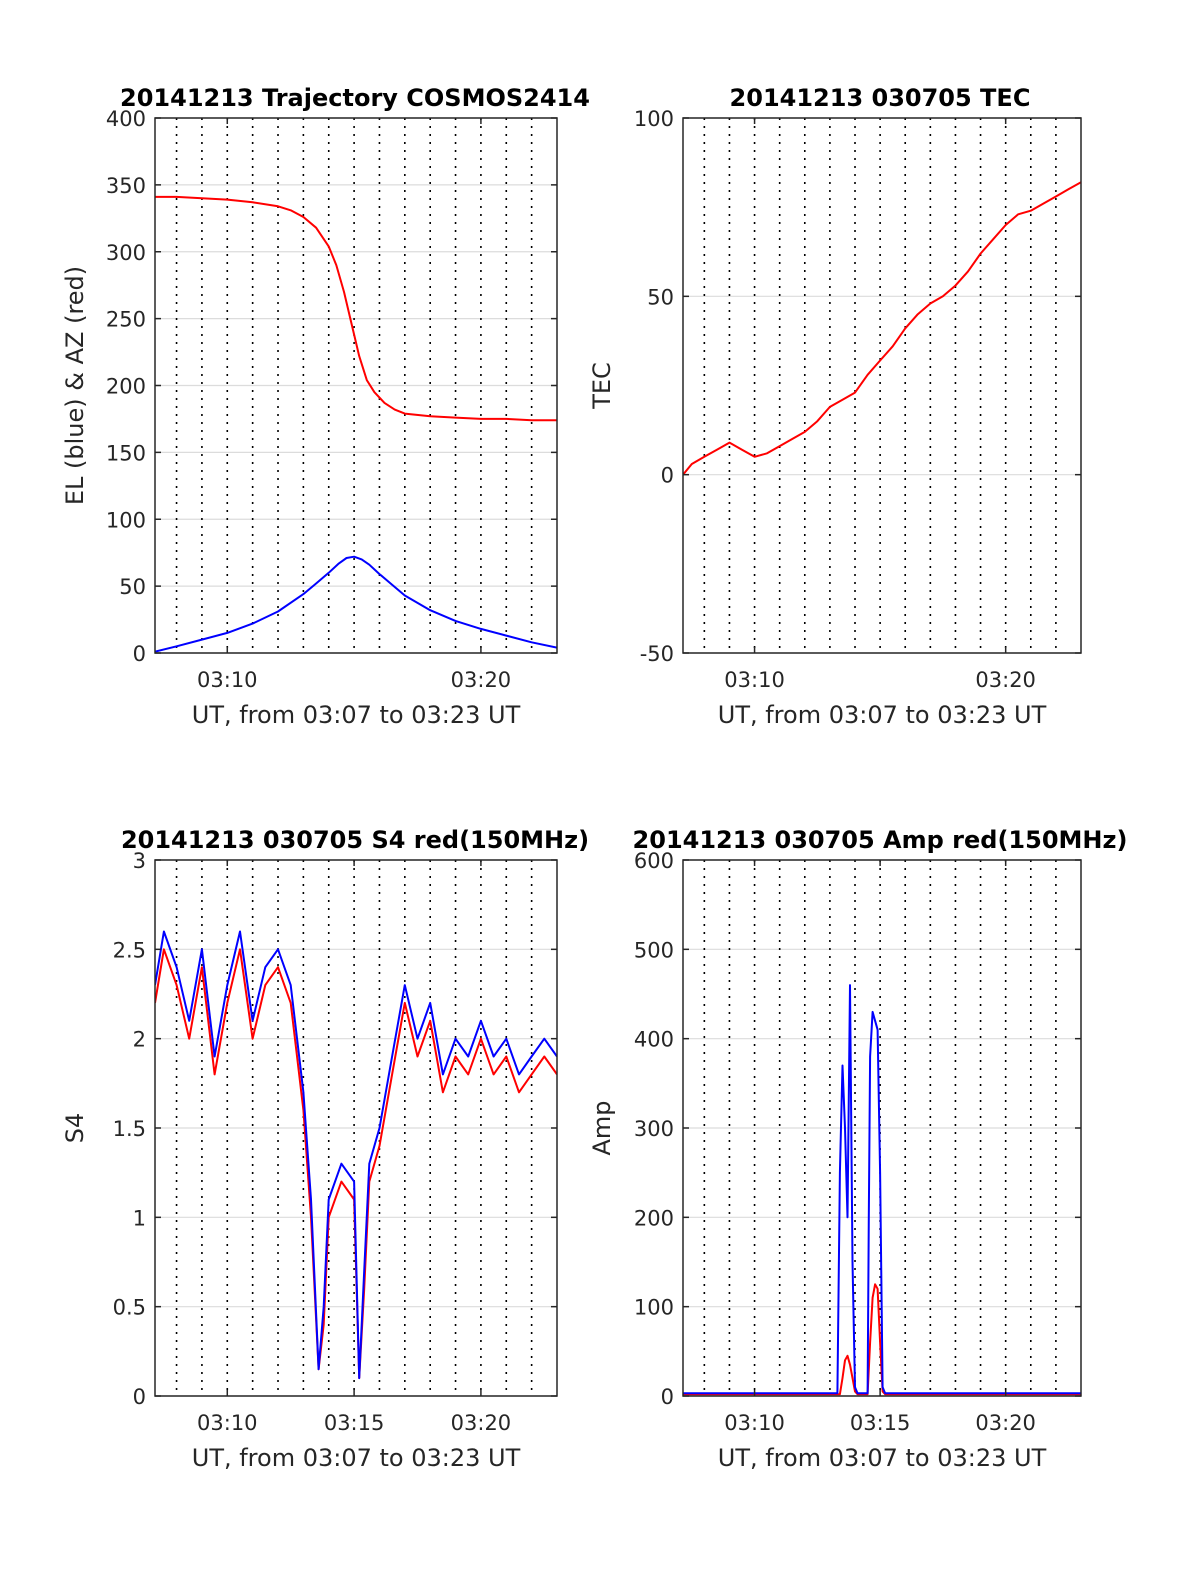 Image resolution: width=1200 pixels, height=1575 pixels. I want to click on y-axis-label: S4, so click(75, 1128).